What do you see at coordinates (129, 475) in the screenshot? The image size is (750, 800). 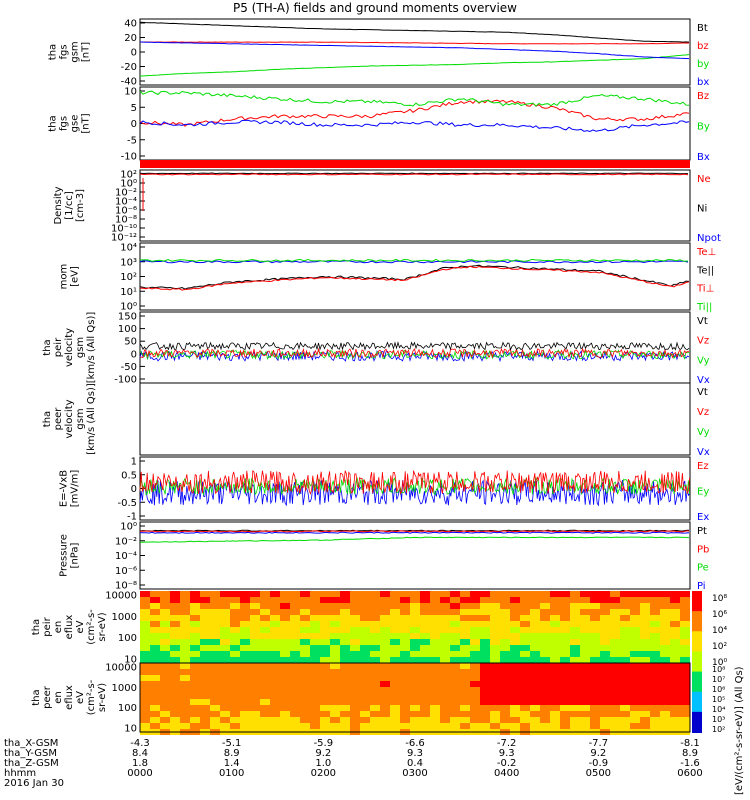 I see `efield-ytick: 0.5` at bounding box center [129, 475].